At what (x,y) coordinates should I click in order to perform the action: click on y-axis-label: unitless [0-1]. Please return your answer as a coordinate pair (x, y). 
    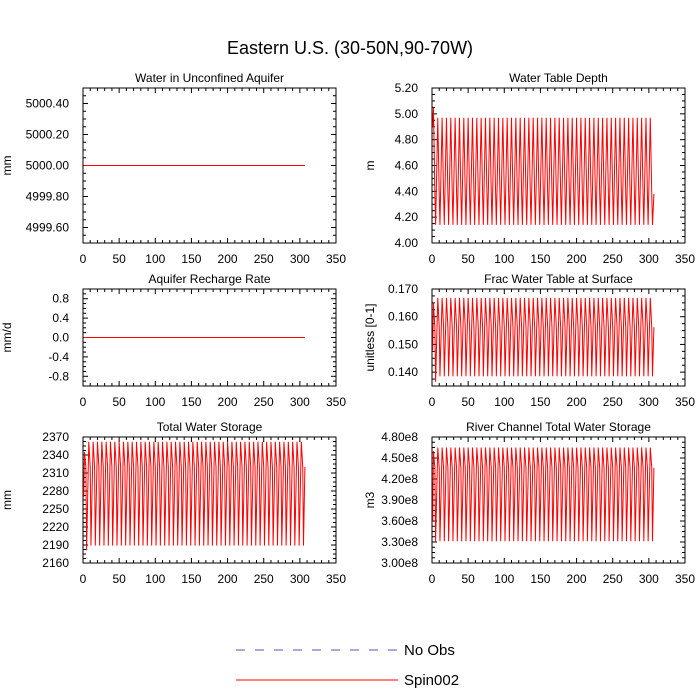
    Looking at the image, I should click on (370, 337).